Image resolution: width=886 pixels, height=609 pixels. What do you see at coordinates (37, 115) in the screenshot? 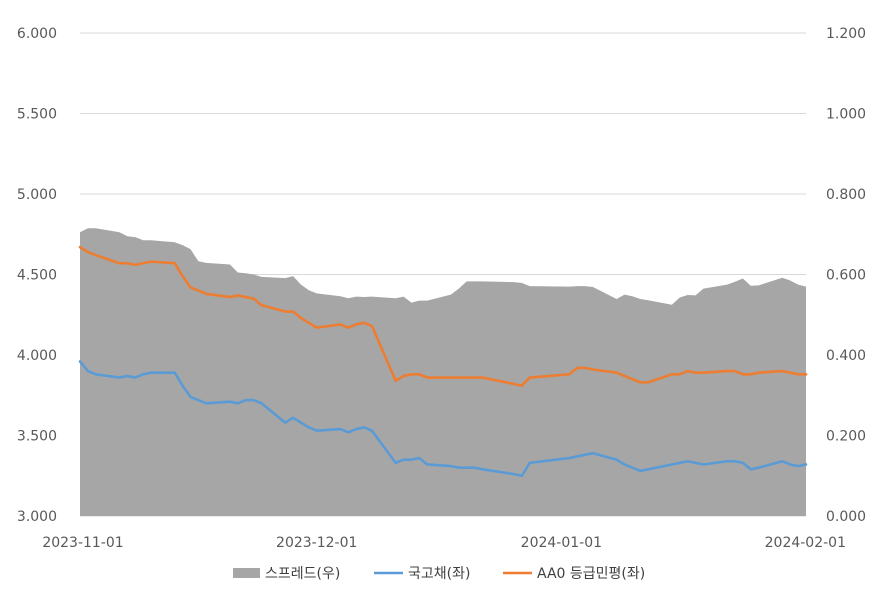
I see `y-left-tick-label: 5.500` at bounding box center [37, 115].